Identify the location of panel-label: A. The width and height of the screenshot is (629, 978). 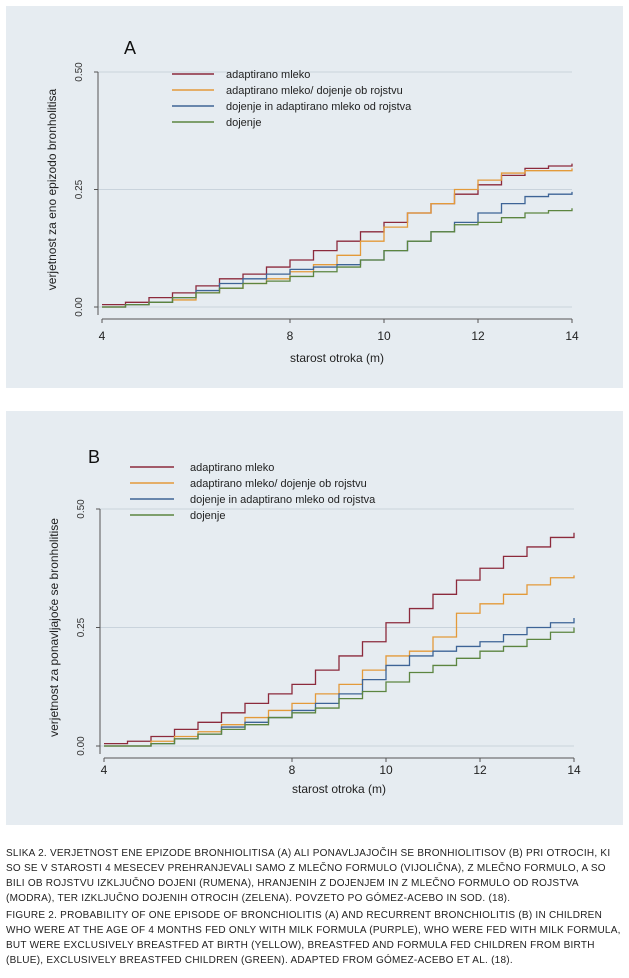
(130, 48).